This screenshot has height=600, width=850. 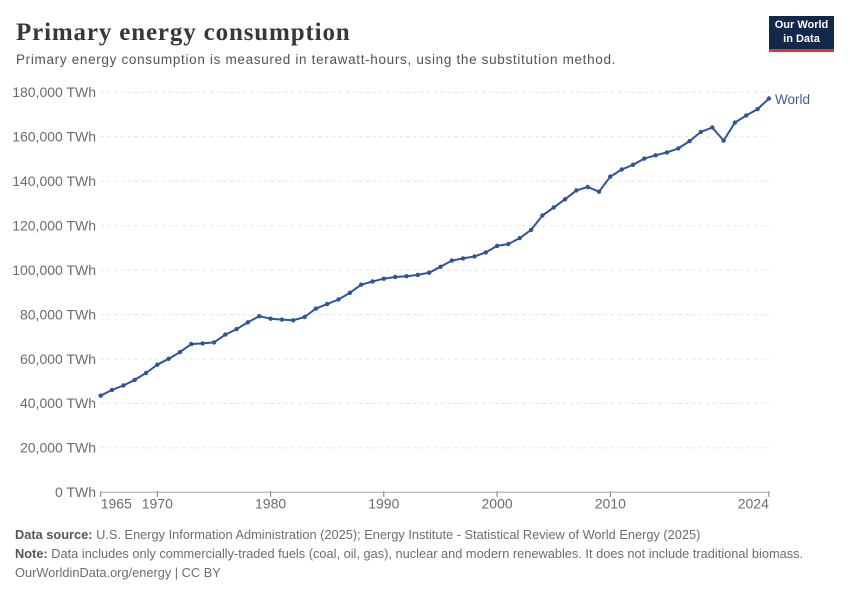 I want to click on svg-text: 2024, so click(x=753, y=503).